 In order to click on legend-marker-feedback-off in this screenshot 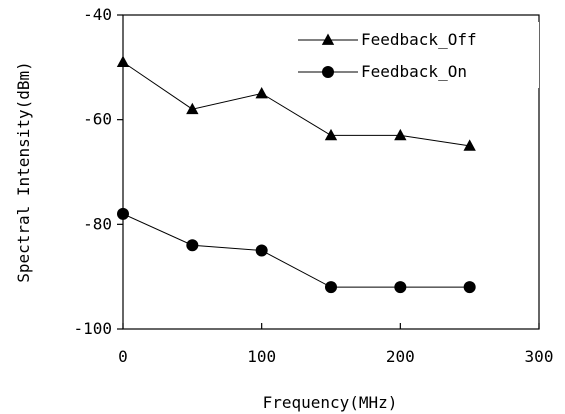, I will do `click(328, 39)`.